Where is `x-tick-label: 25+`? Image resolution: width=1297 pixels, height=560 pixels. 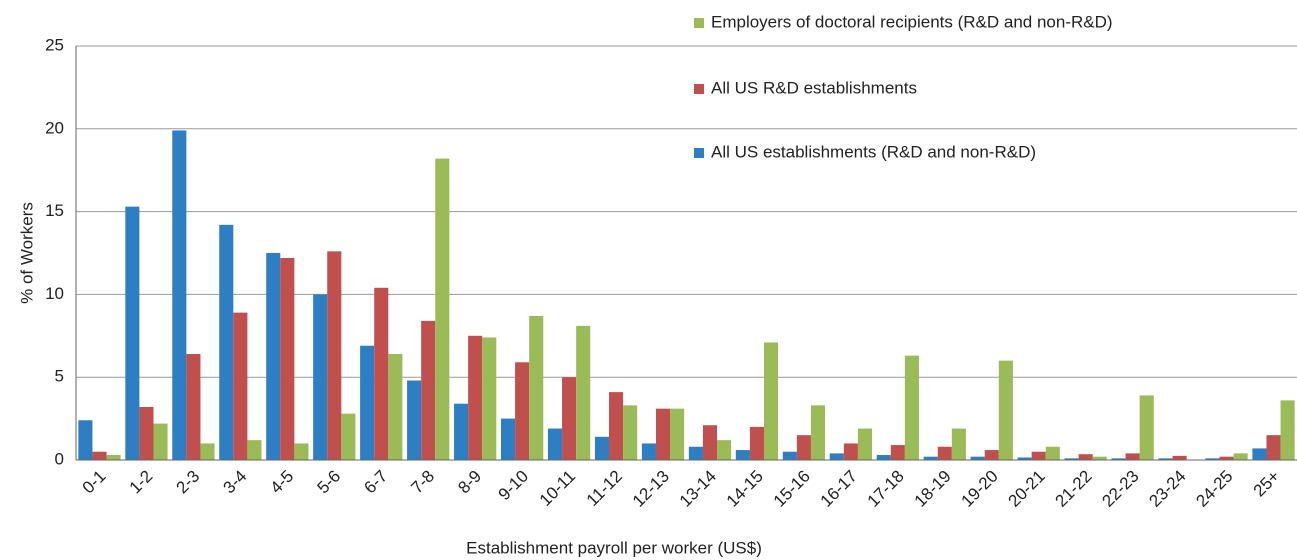 x-tick-label: 25+ is located at coordinates (1267, 484).